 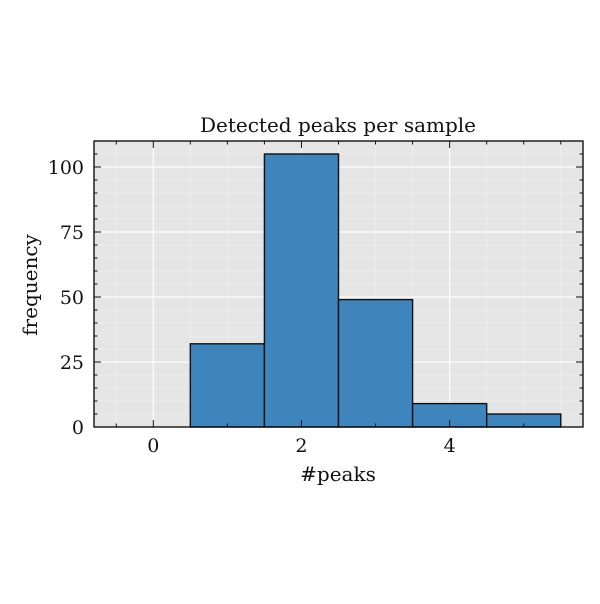 I want to click on x-tick-label-0: 0, so click(x=153, y=446).